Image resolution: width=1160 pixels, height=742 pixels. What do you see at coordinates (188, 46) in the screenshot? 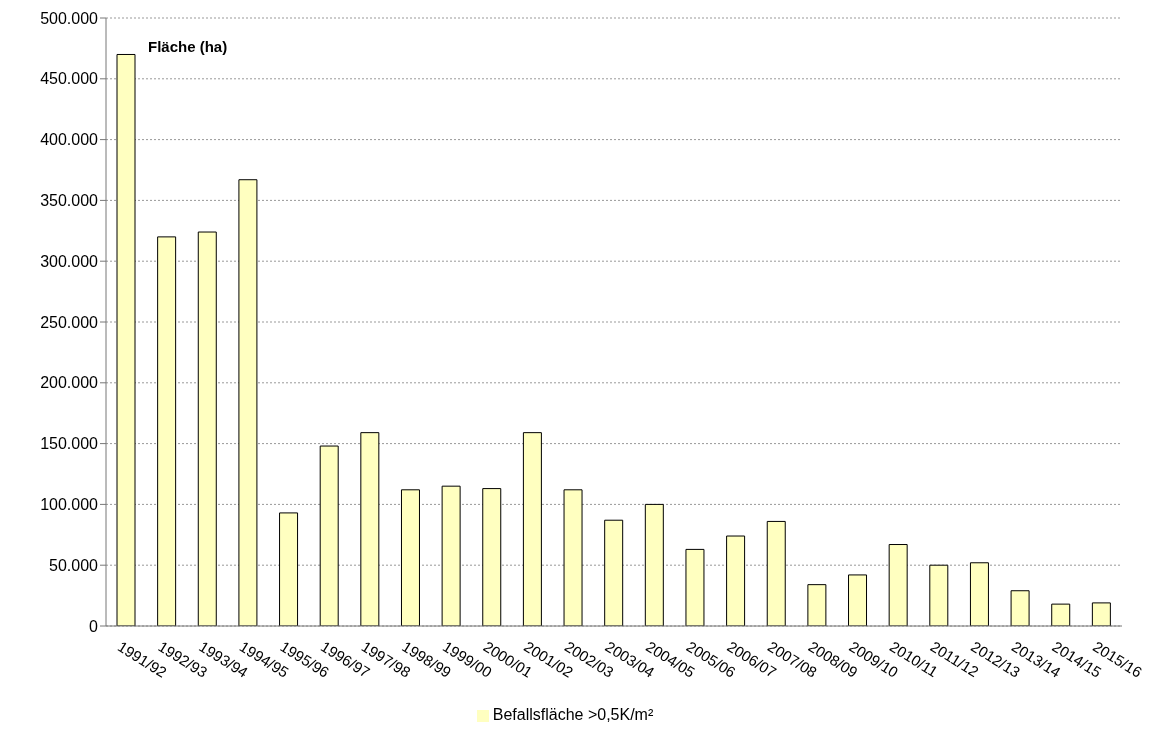
I see `y-axis-title: Fläche (ha)` at bounding box center [188, 46].